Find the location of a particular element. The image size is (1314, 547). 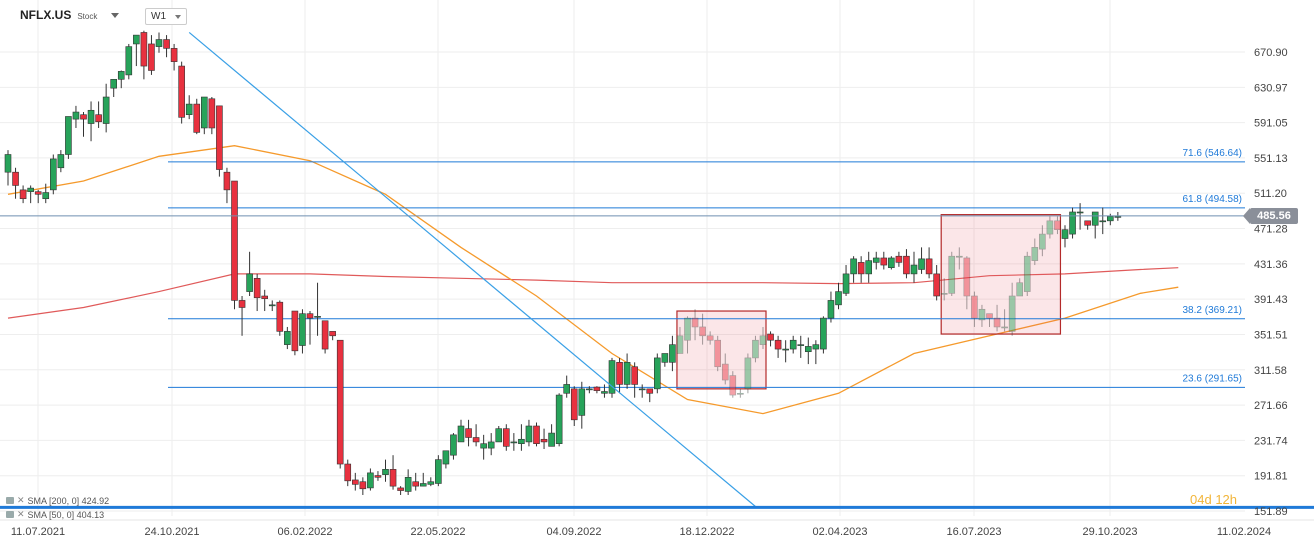

y-tick-label: 431.36 is located at coordinates (1271, 265).